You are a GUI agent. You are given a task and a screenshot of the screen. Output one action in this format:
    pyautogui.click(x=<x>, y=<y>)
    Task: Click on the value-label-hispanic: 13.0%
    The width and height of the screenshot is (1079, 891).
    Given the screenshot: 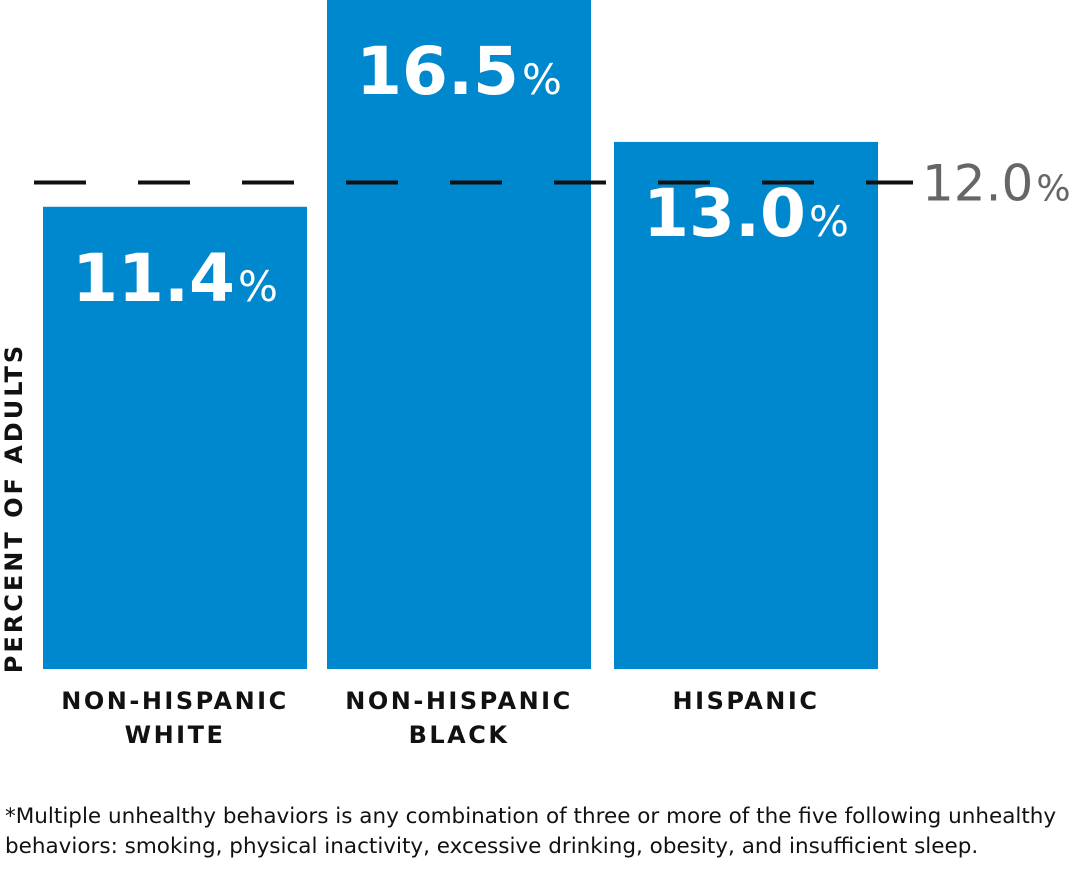 What is the action you would take?
    pyautogui.click(x=746, y=213)
    